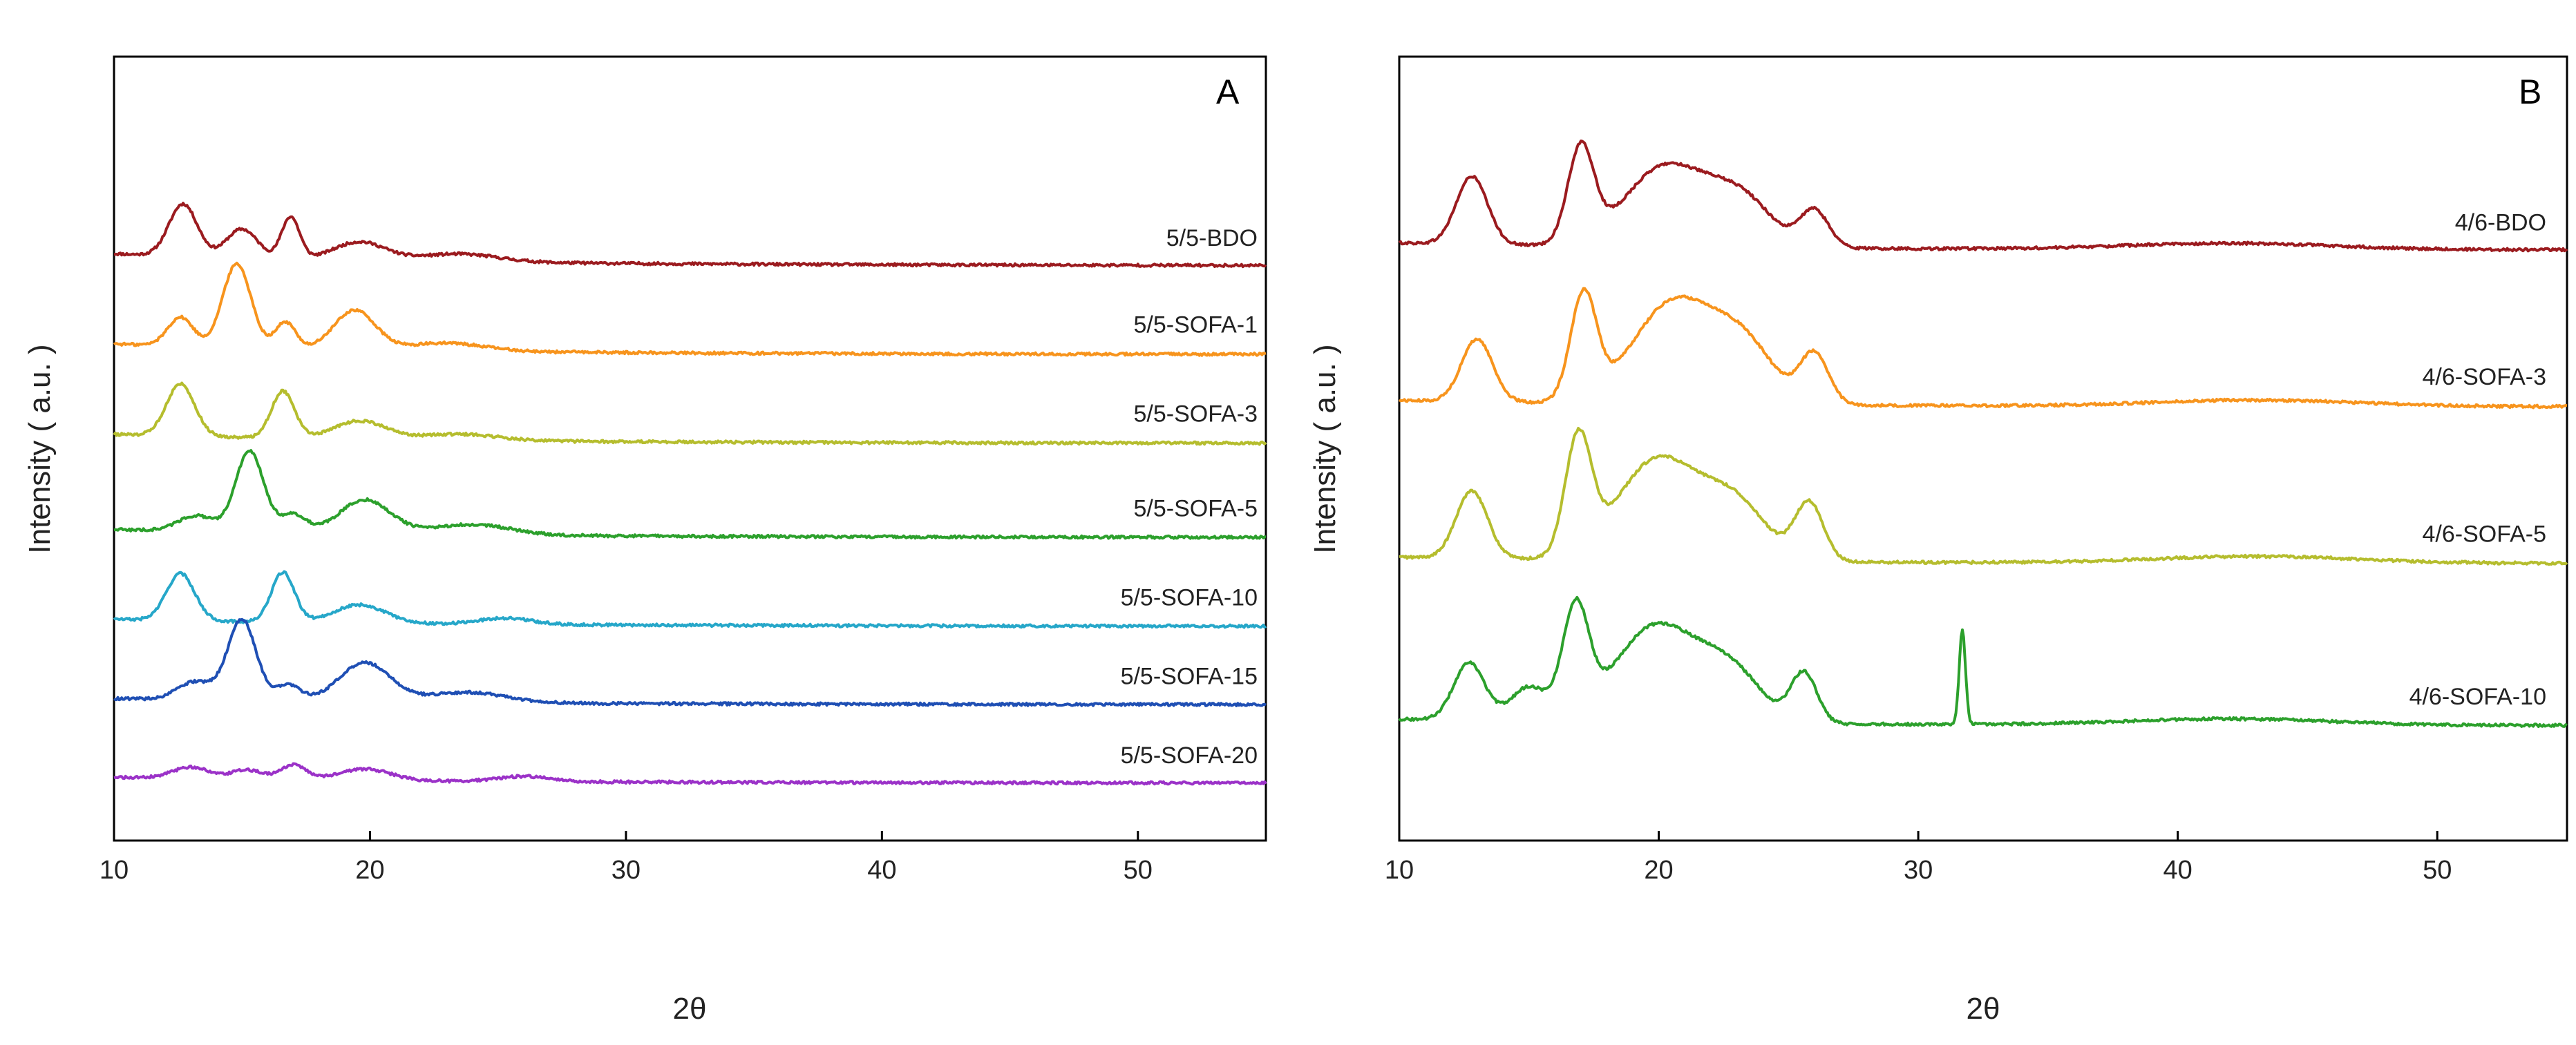  I want to click on series-label: 5/5-BDO, so click(1212, 238).